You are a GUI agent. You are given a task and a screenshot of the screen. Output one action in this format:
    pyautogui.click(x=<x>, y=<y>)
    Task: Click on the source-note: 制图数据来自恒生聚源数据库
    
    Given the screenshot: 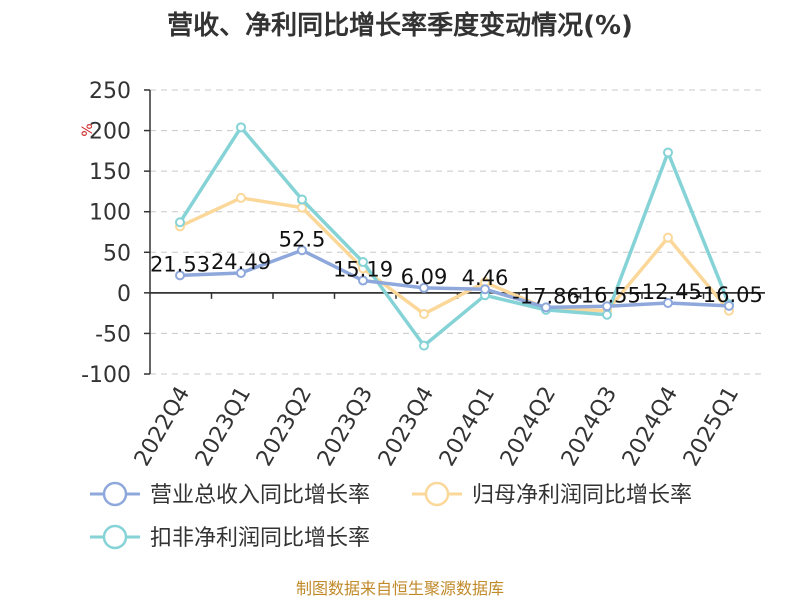 What is the action you would take?
    pyautogui.click(x=400, y=588)
    